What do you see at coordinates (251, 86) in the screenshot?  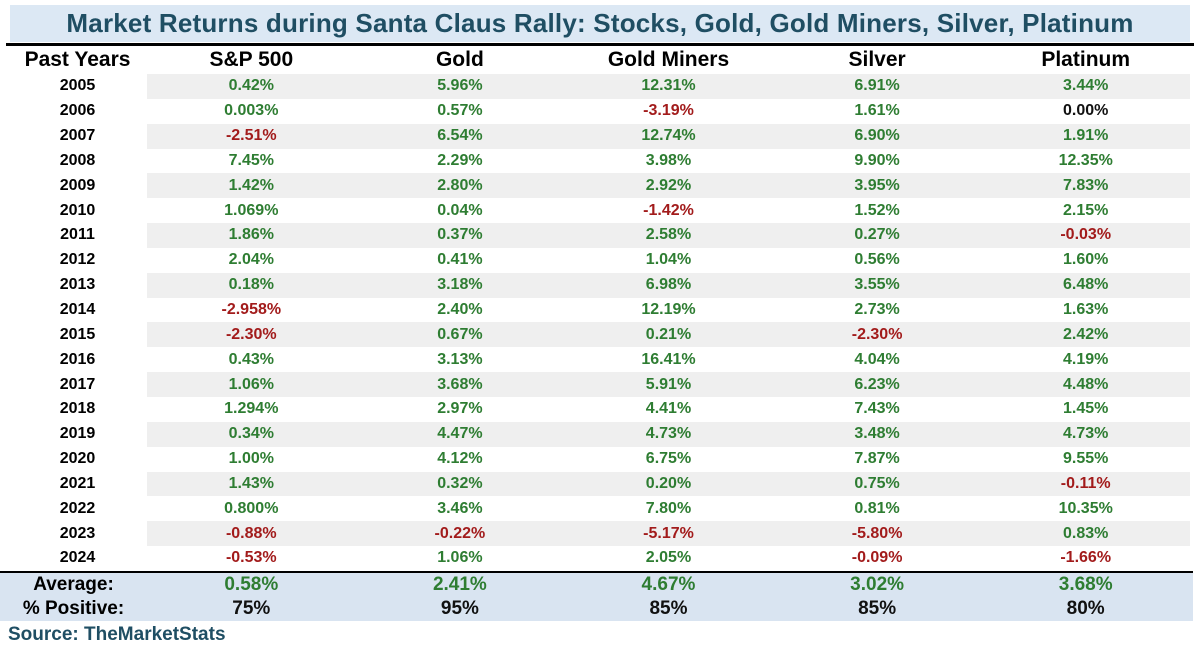 I see `value-cell: 0.42%` at bounding box center [251, 86].